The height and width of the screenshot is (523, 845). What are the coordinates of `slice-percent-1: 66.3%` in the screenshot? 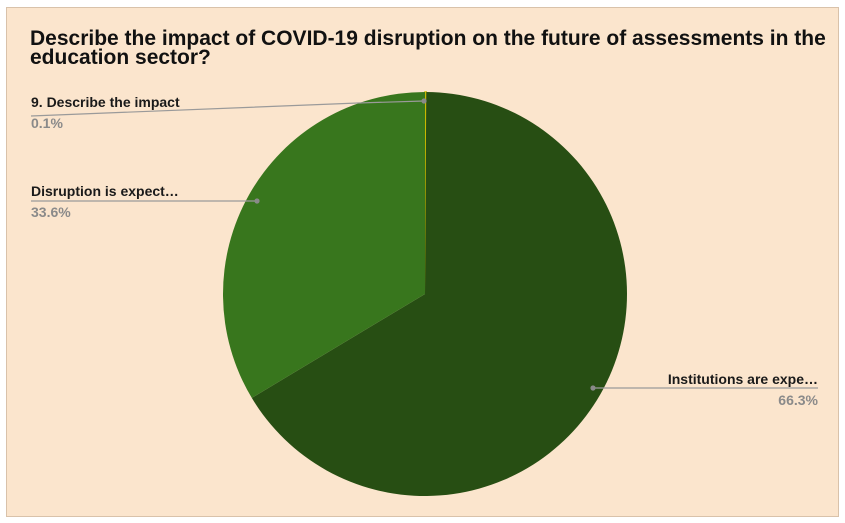 It's located at (798, 400).